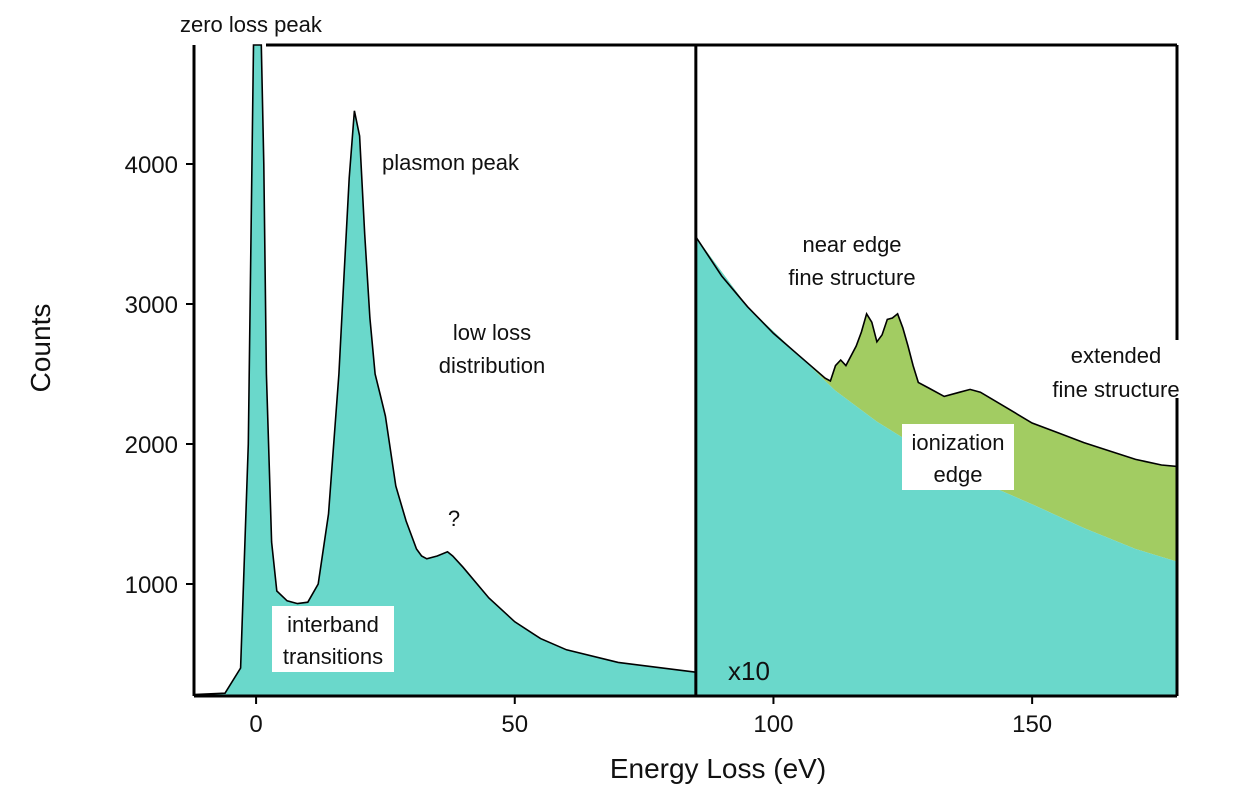 The width and height of the screenshot is (1238, 794). What do you see at coordinates (851, 277) in the screenshot?
I see `annotation-near-edge-fine-structure: fine structure` at bounding box center [851, 277].